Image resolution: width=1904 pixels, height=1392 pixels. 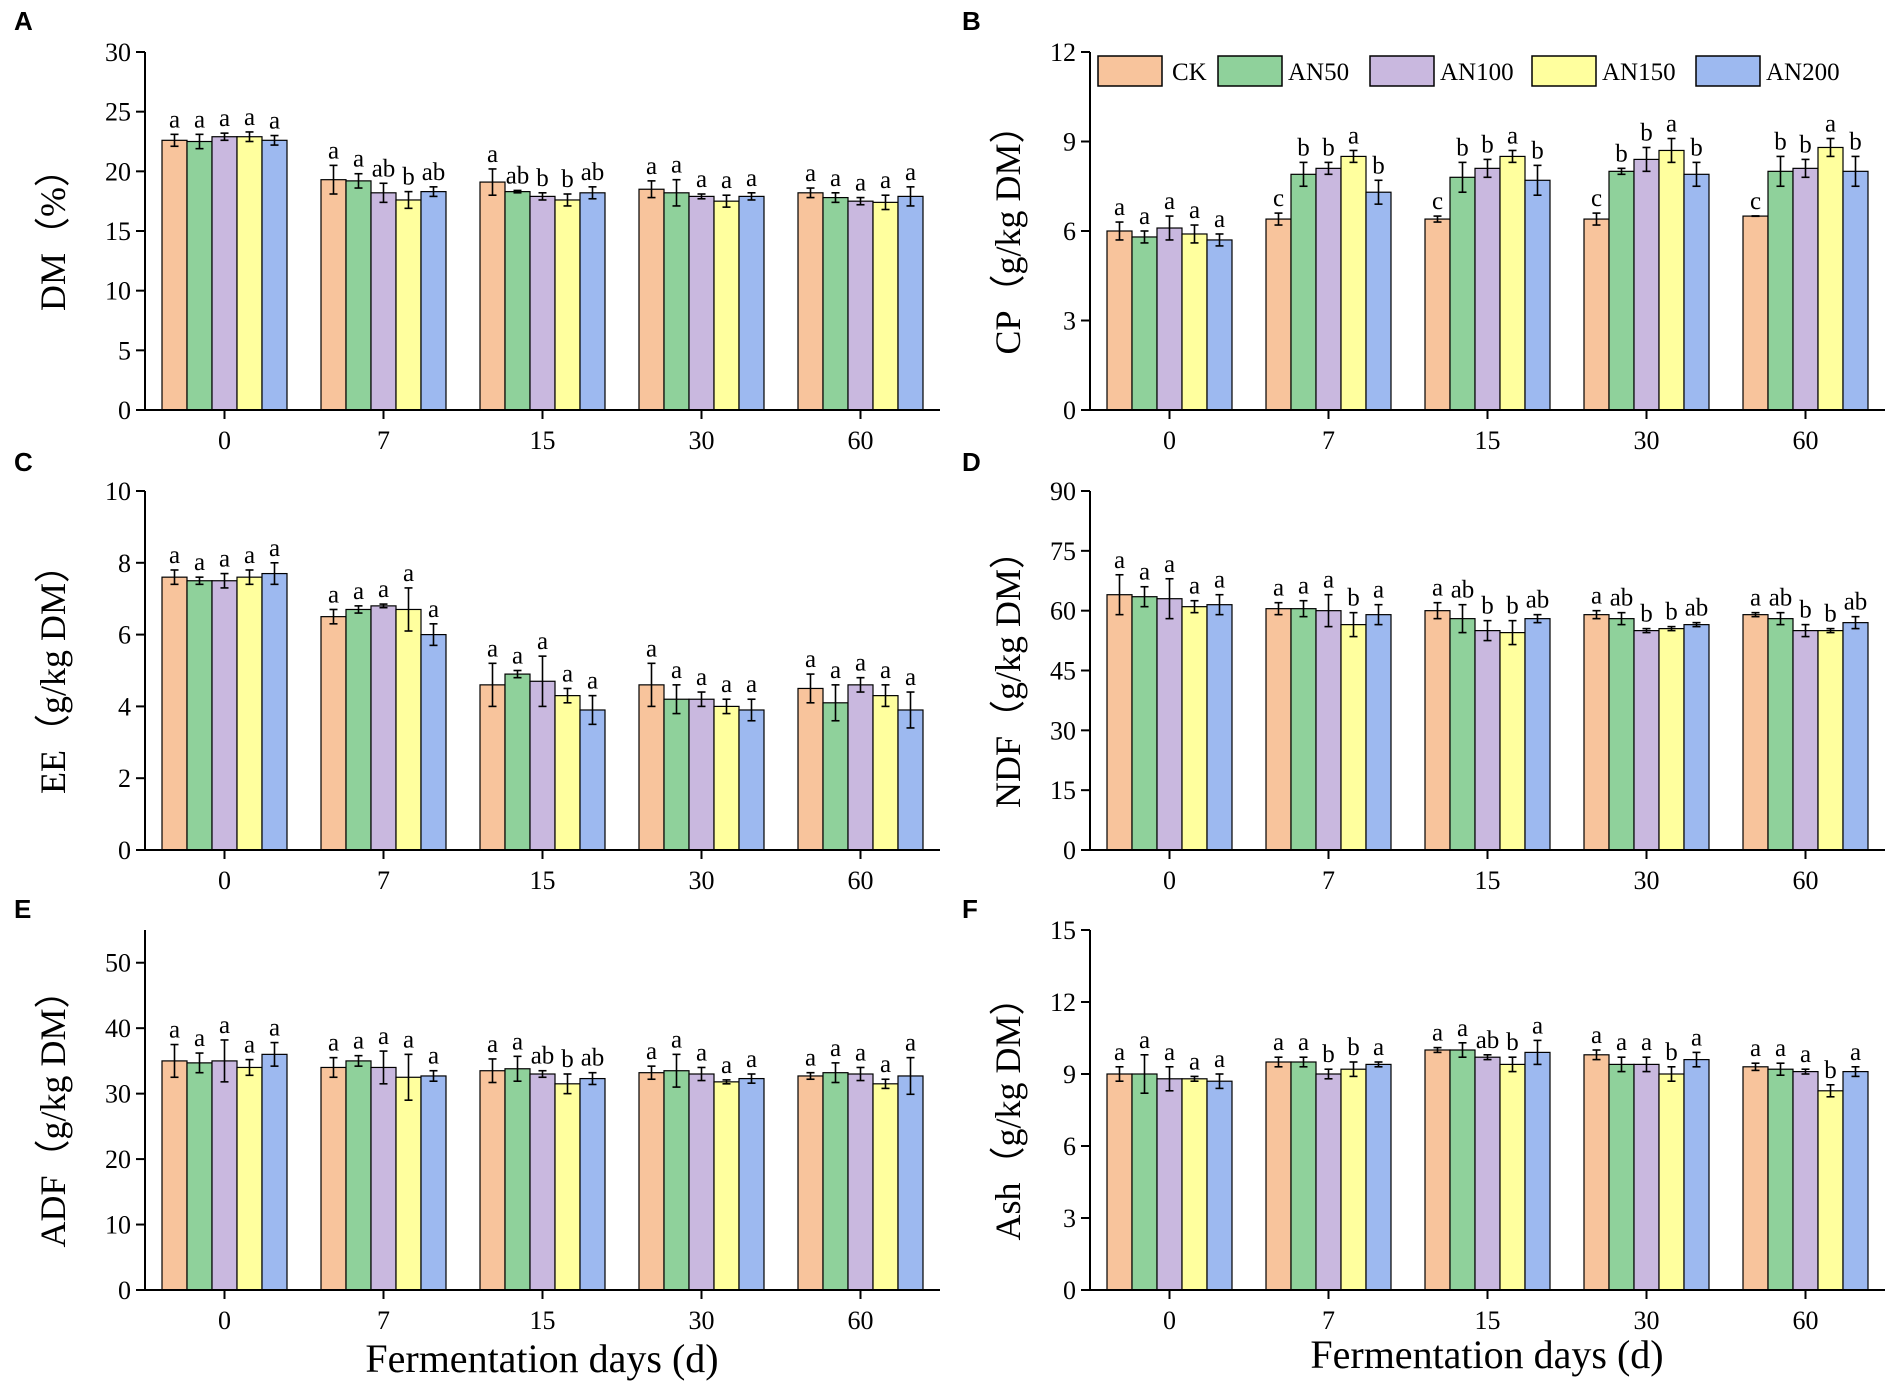 I want to click on legend-swatch-an100, so click(x=1402, y=71).